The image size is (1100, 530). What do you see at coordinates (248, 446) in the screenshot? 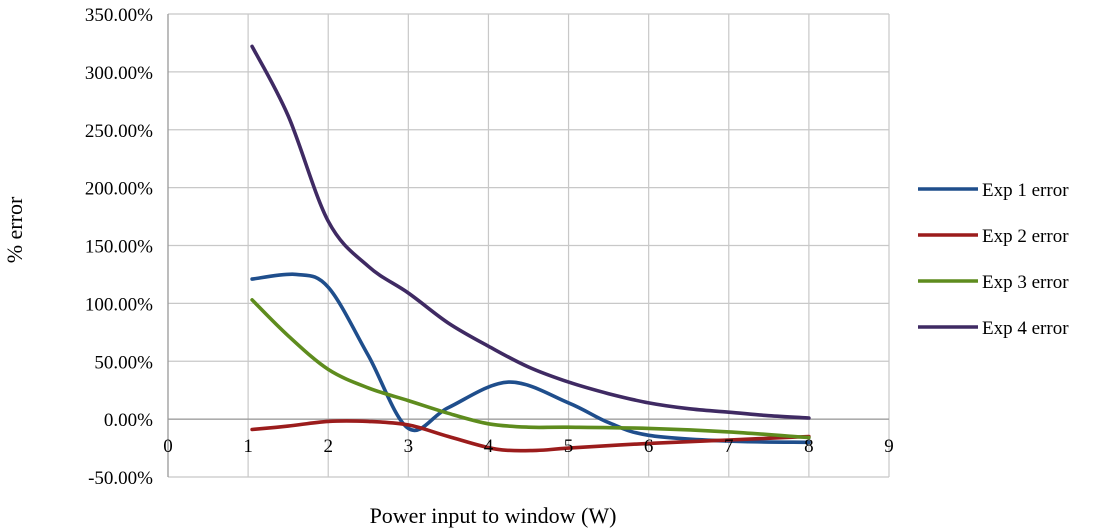
I see `x-tick-label: 1` at bounding box center [248, 446].